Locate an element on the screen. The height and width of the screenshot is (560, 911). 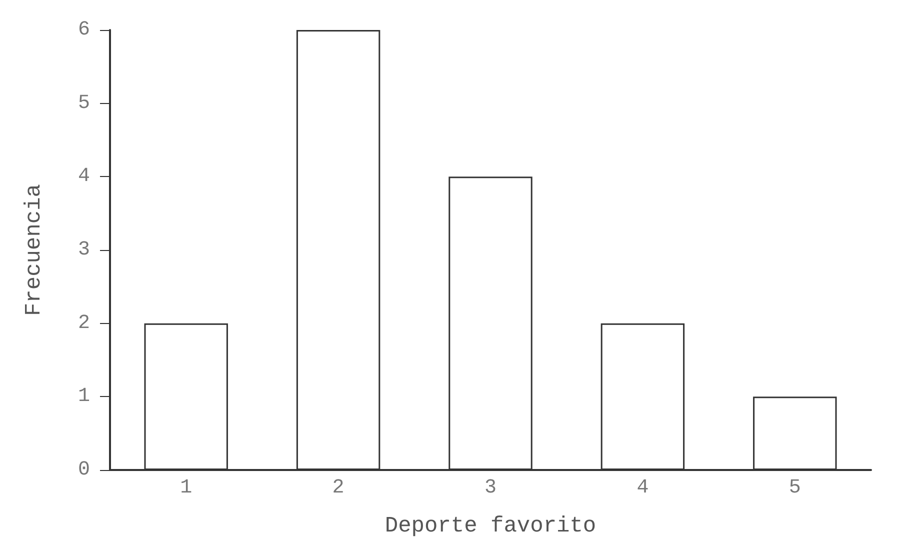
x-tick-label: 5 is located at coordinates (794, 488).